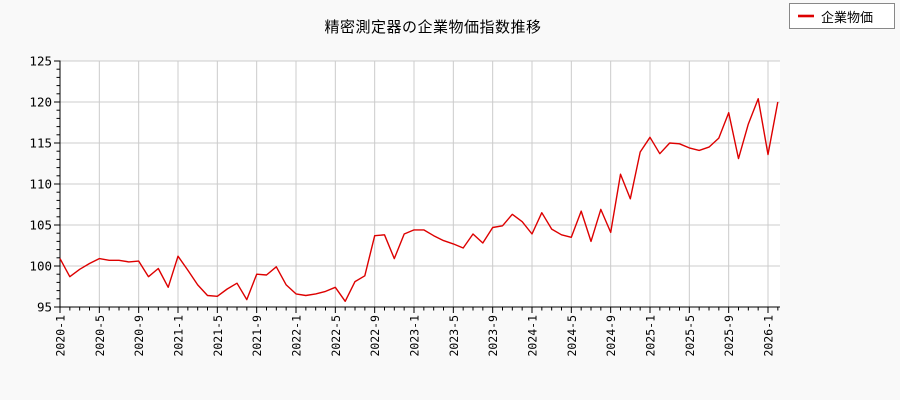 The width and height of the screenshot is (900, 400). What do you see at coordinates (769, 336) in the screenshot?
I see `x-tick-label: 2026-1` at bounding box center [769, 336].